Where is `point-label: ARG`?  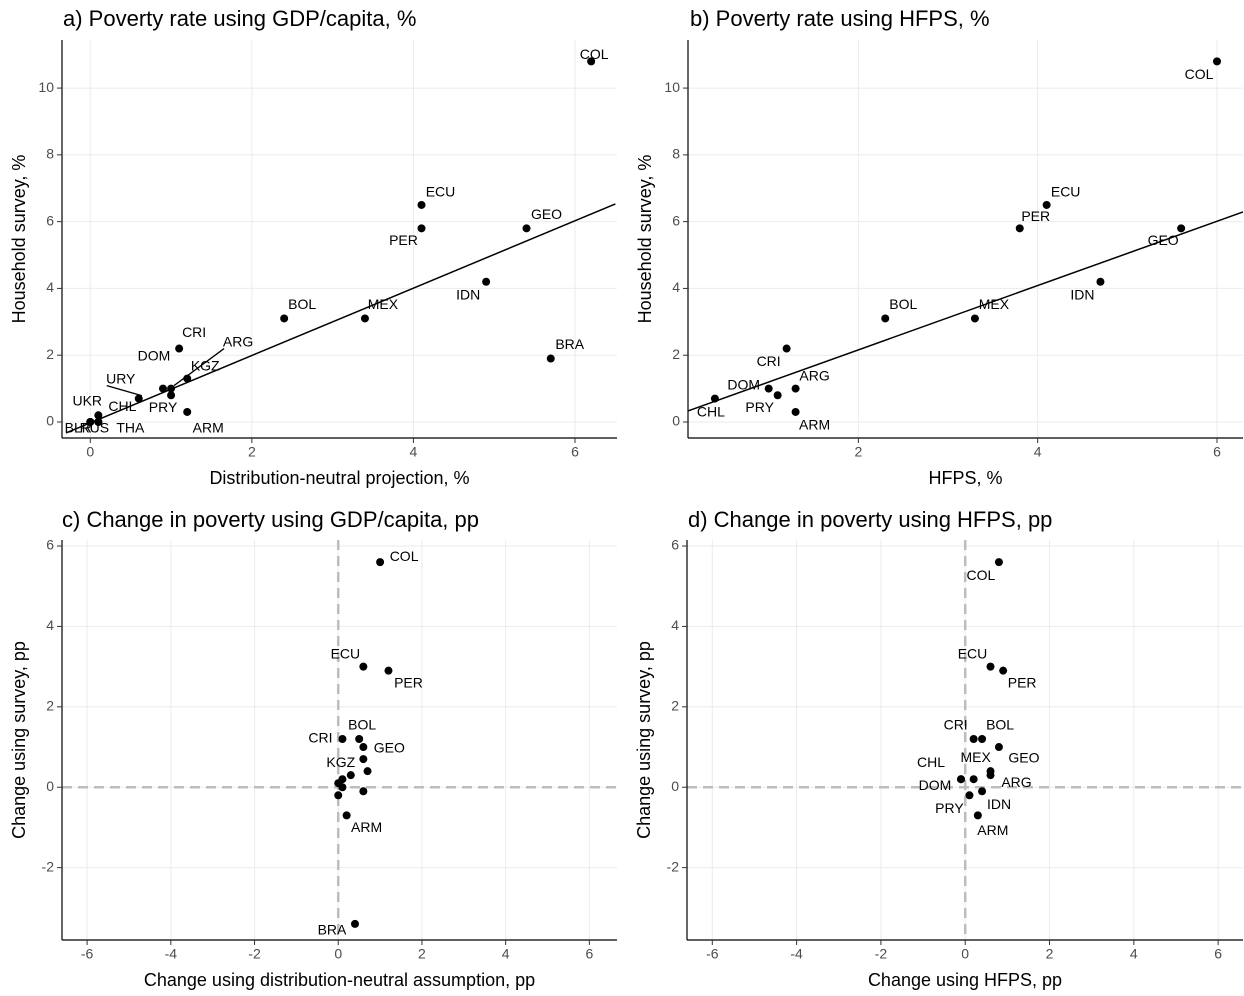
point-label: ARG is located at coordinates (1016, 782).